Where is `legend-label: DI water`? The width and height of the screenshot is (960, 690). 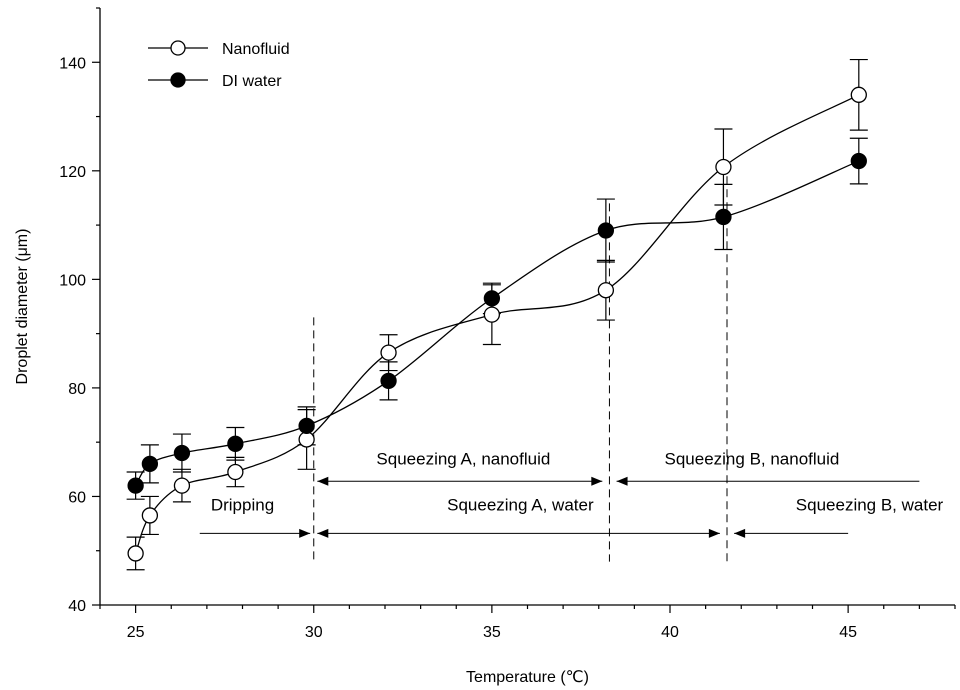
legend-label: DI water is located at coordinates (252, 81).